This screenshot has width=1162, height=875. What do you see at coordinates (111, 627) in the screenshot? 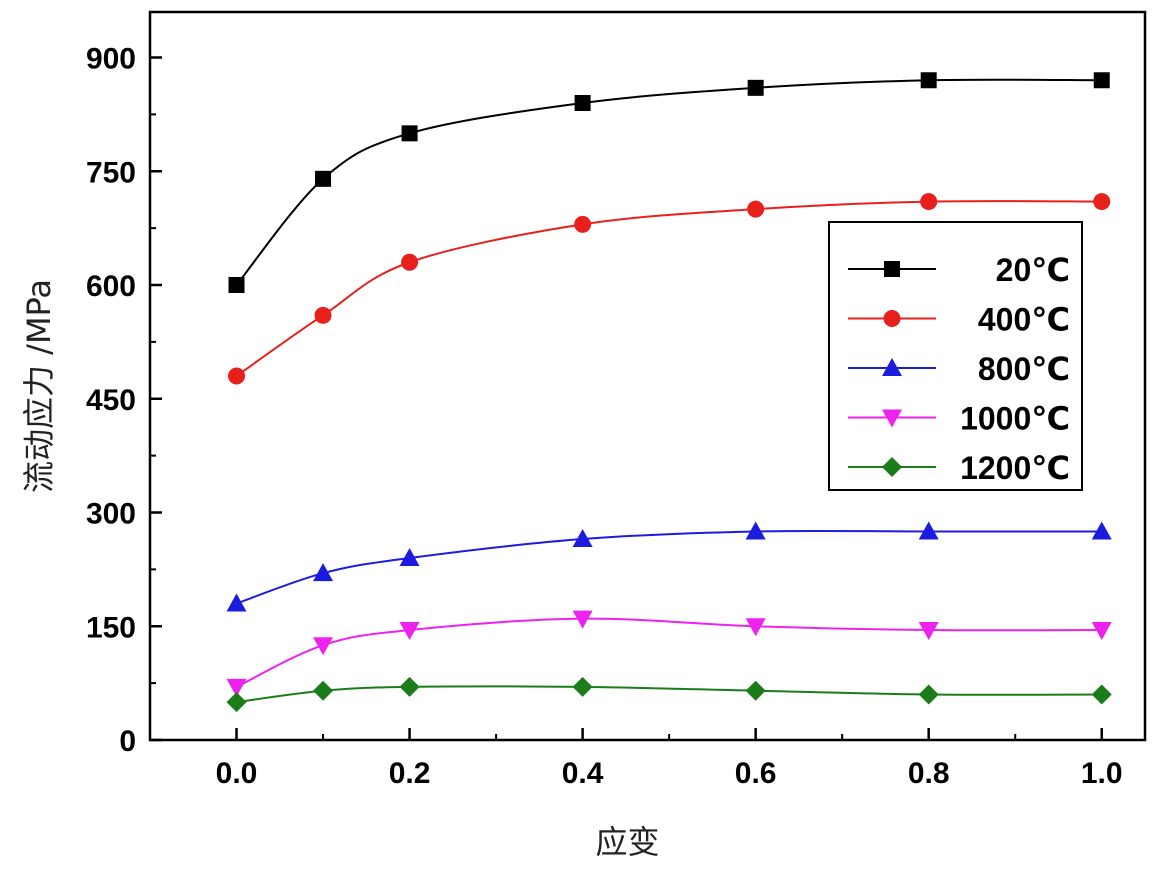
I see `y-tick-label: 150` at bounding box center [111, 627].